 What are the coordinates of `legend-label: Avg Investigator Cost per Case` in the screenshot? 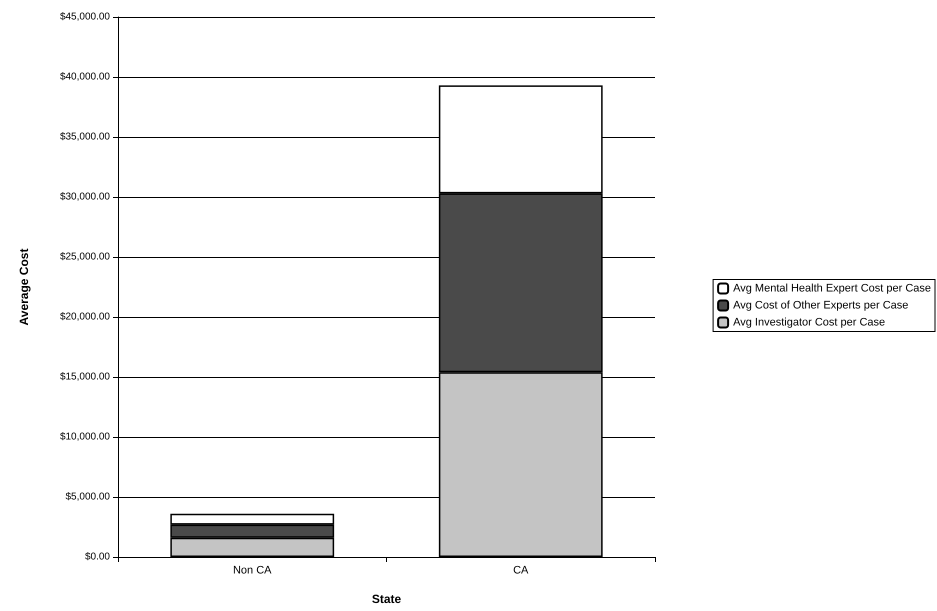 It's located at (809, 322).